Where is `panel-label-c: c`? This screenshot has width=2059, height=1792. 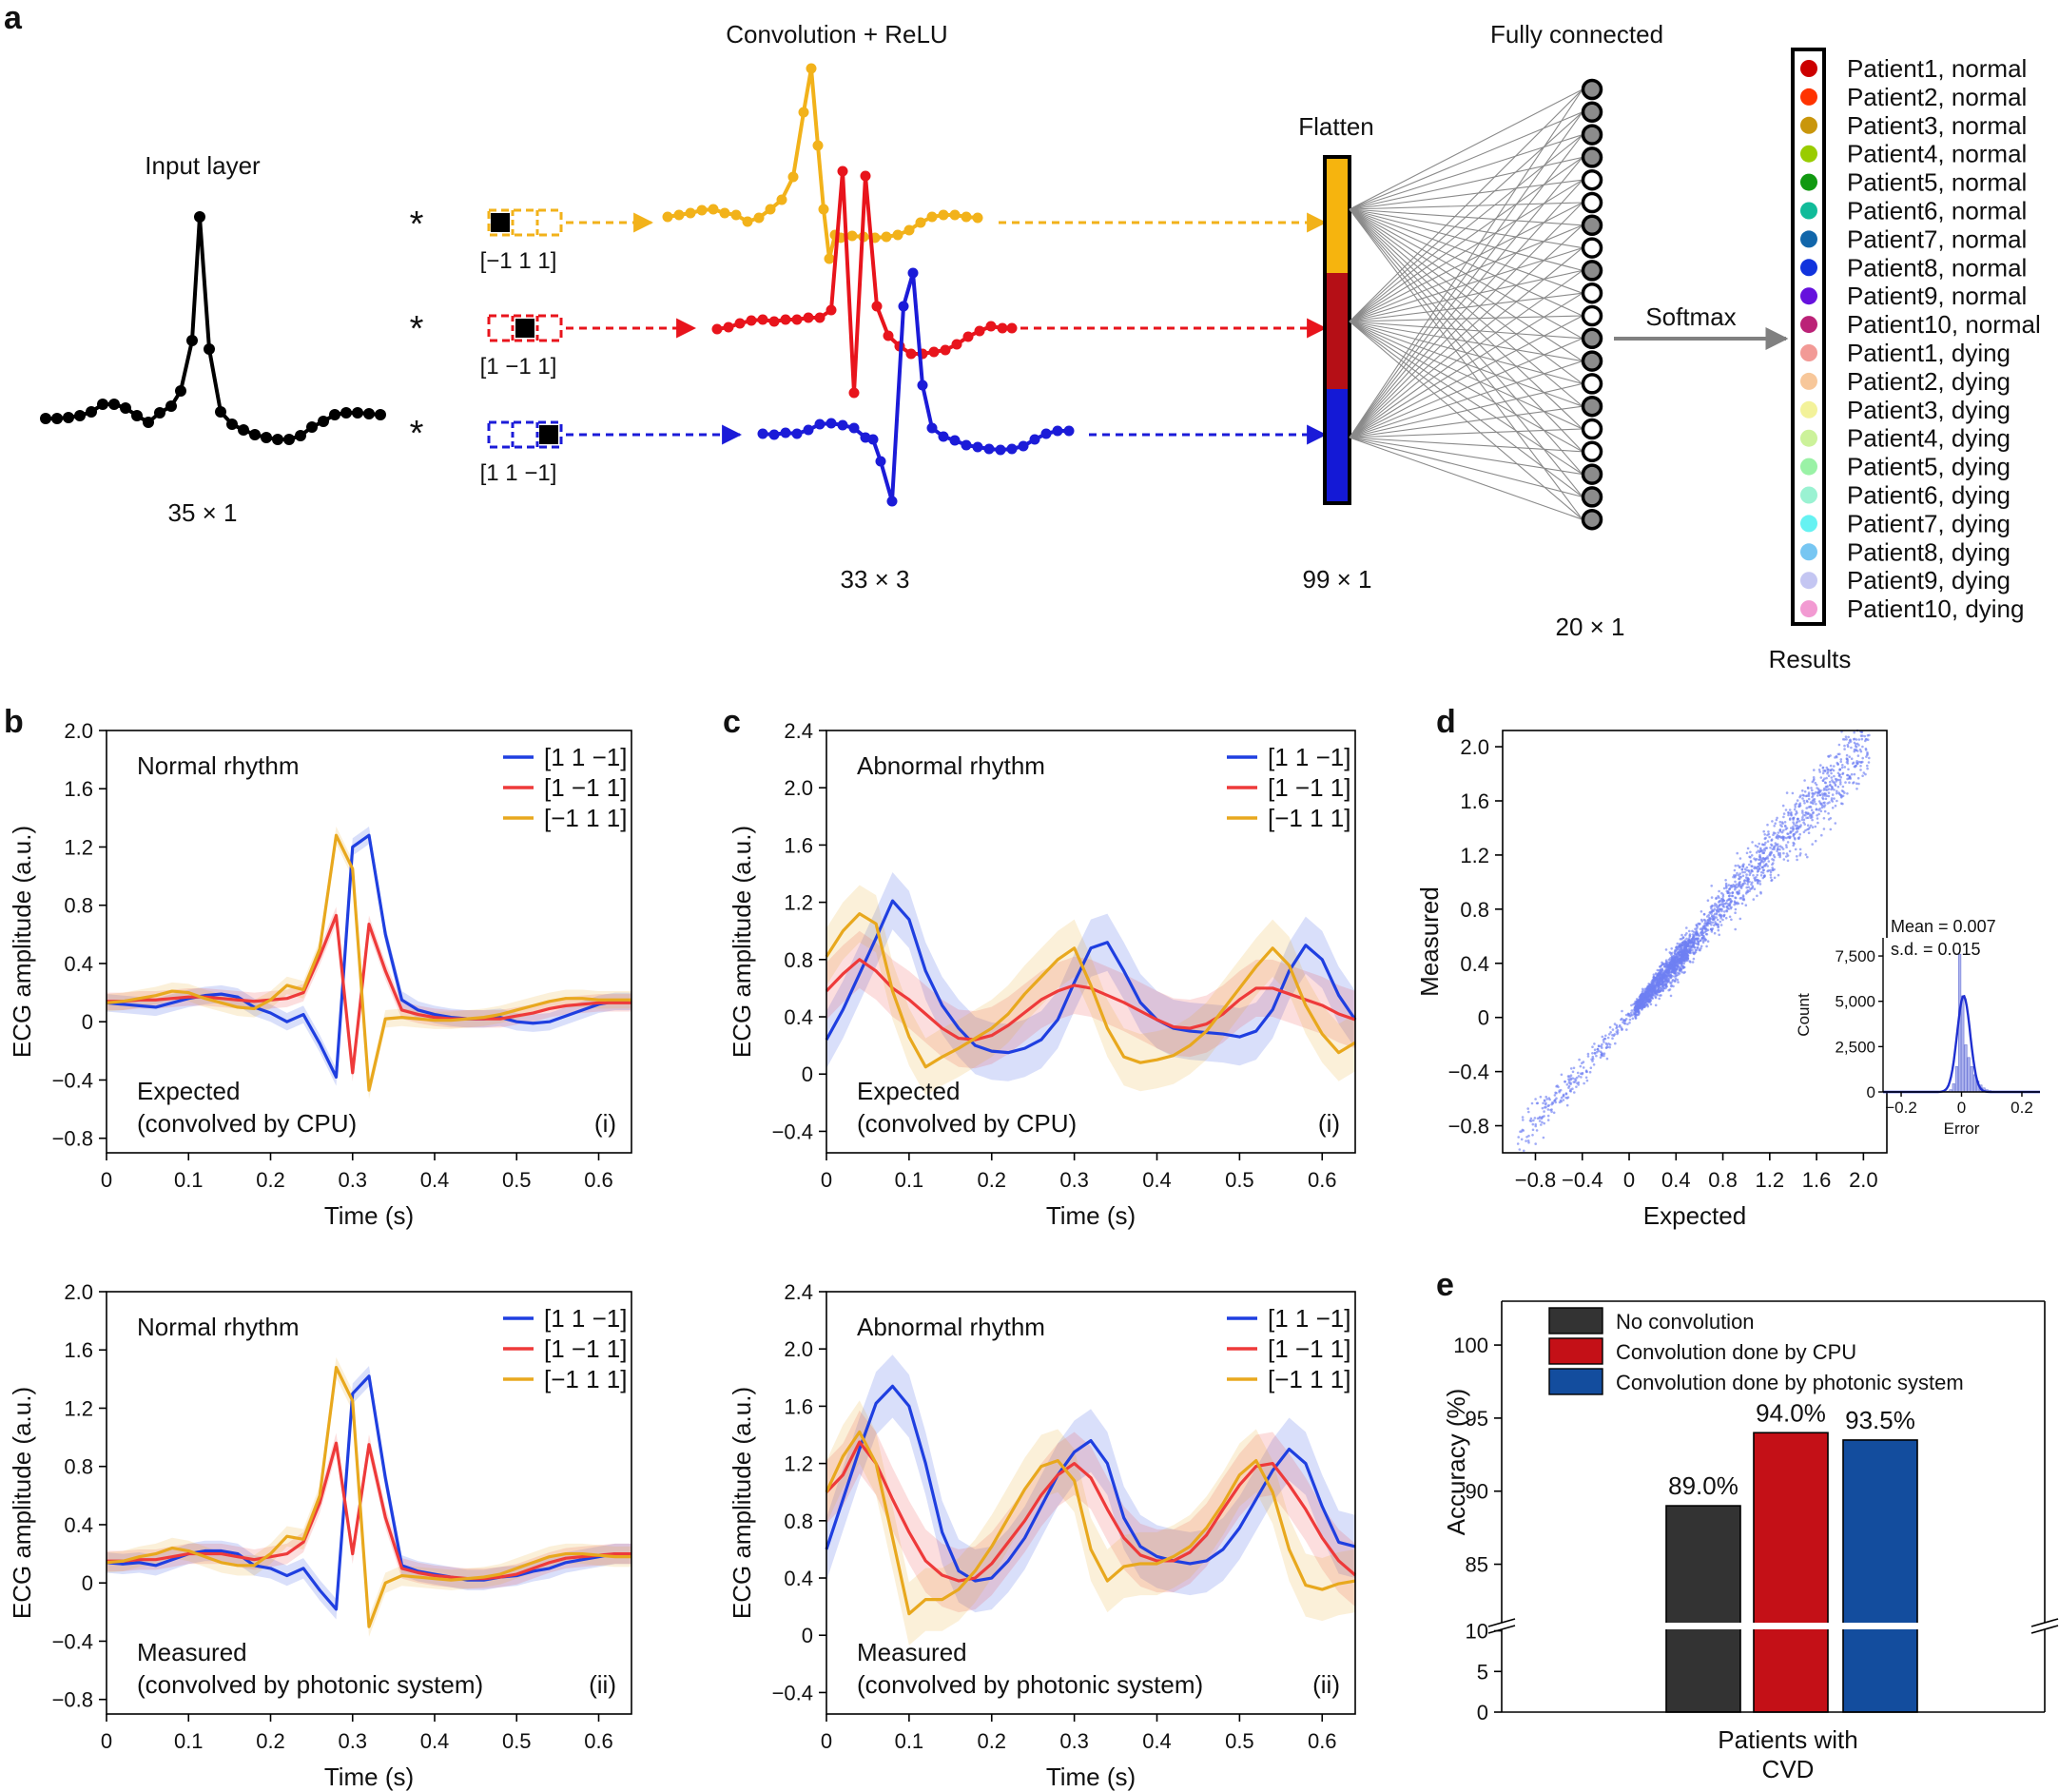
panel-label-c: c is located at coordinates (732, 722).